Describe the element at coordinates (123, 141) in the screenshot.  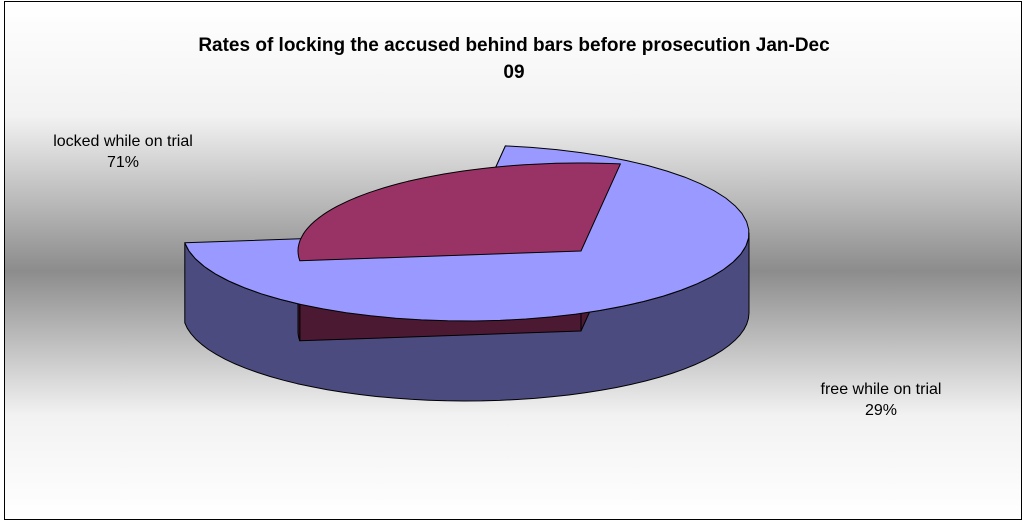
I see `slice-label-locked-name: locked while on trial` at that location.